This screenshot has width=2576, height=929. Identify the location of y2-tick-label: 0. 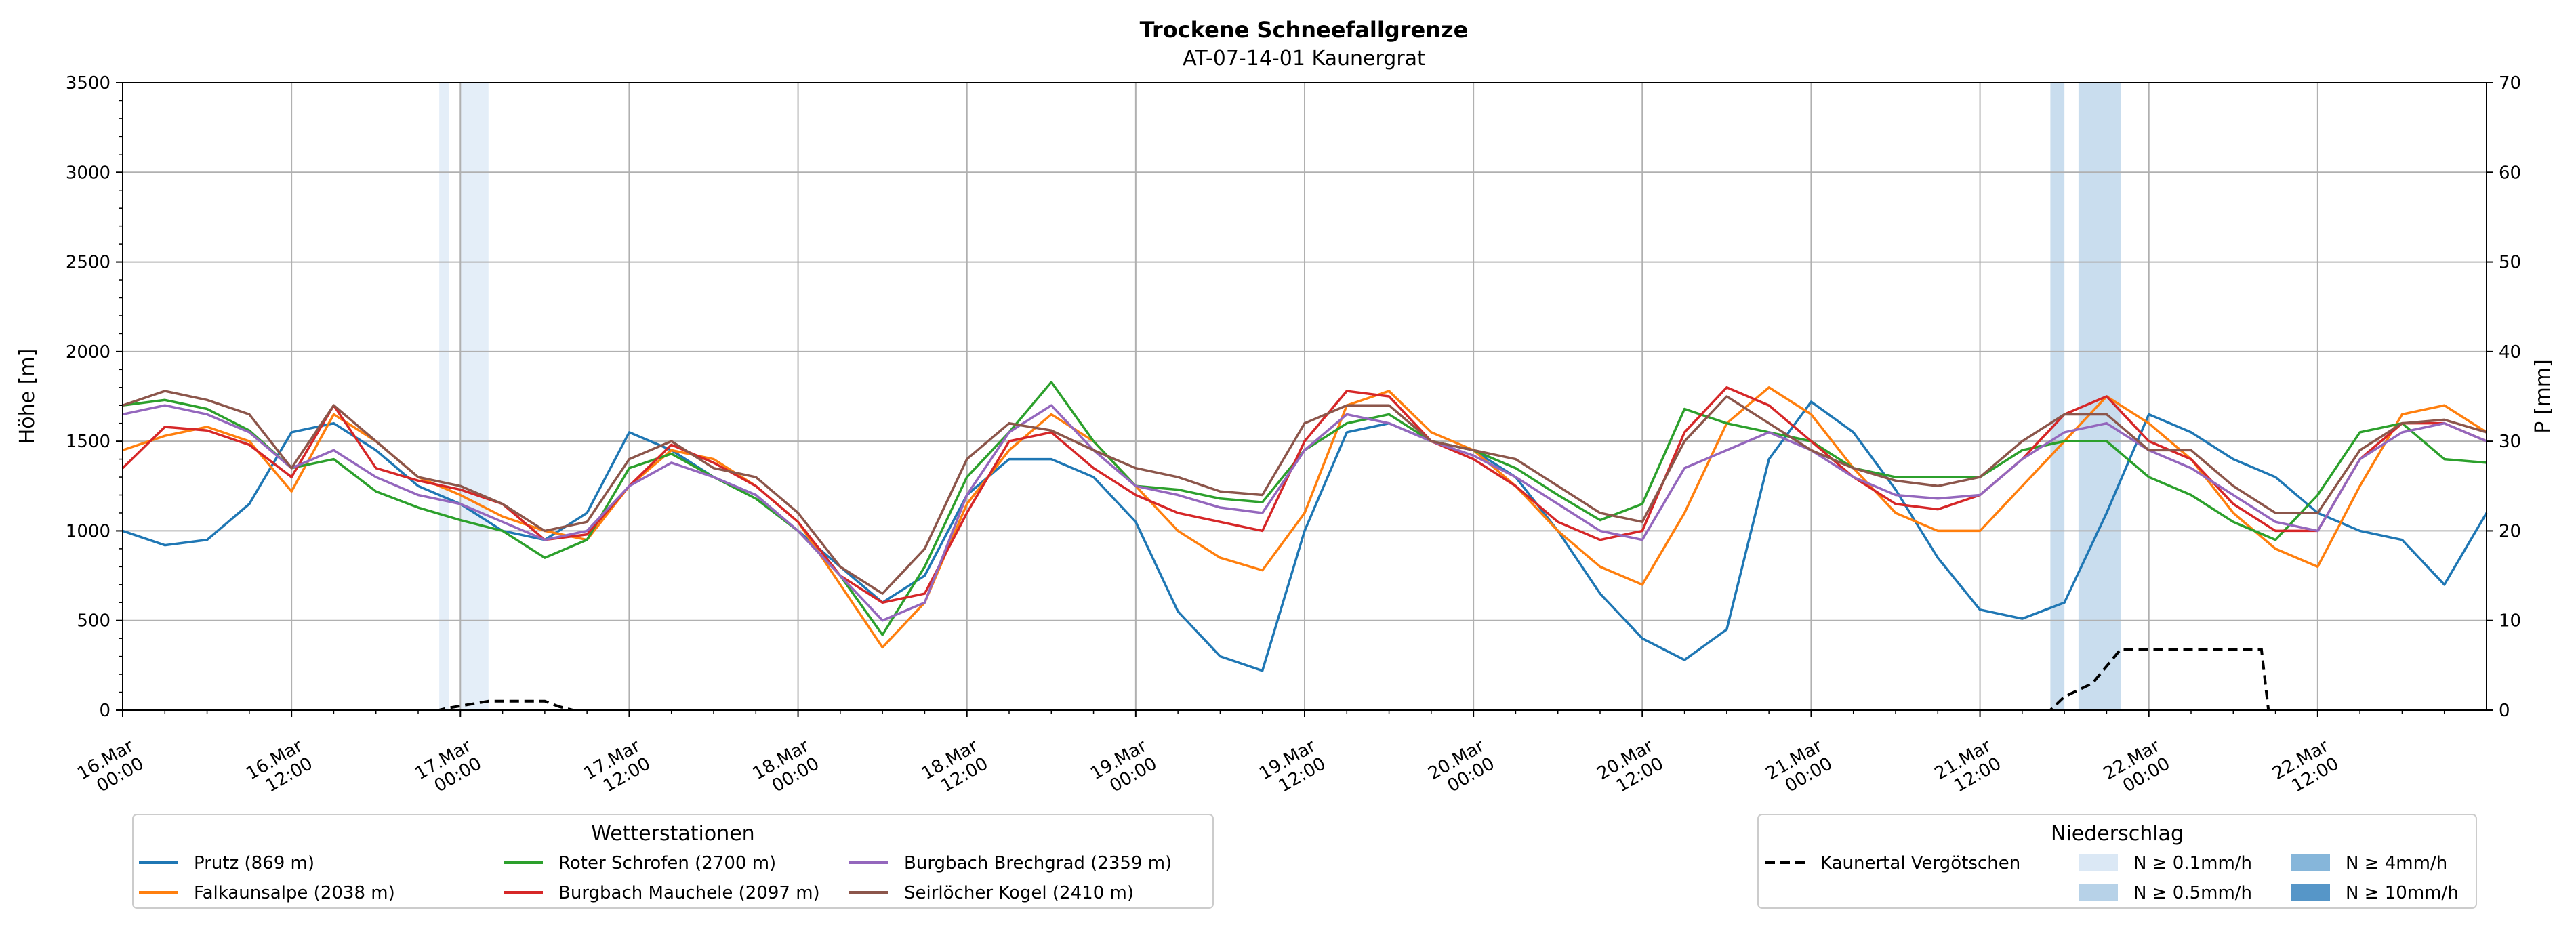
(2505, 711).